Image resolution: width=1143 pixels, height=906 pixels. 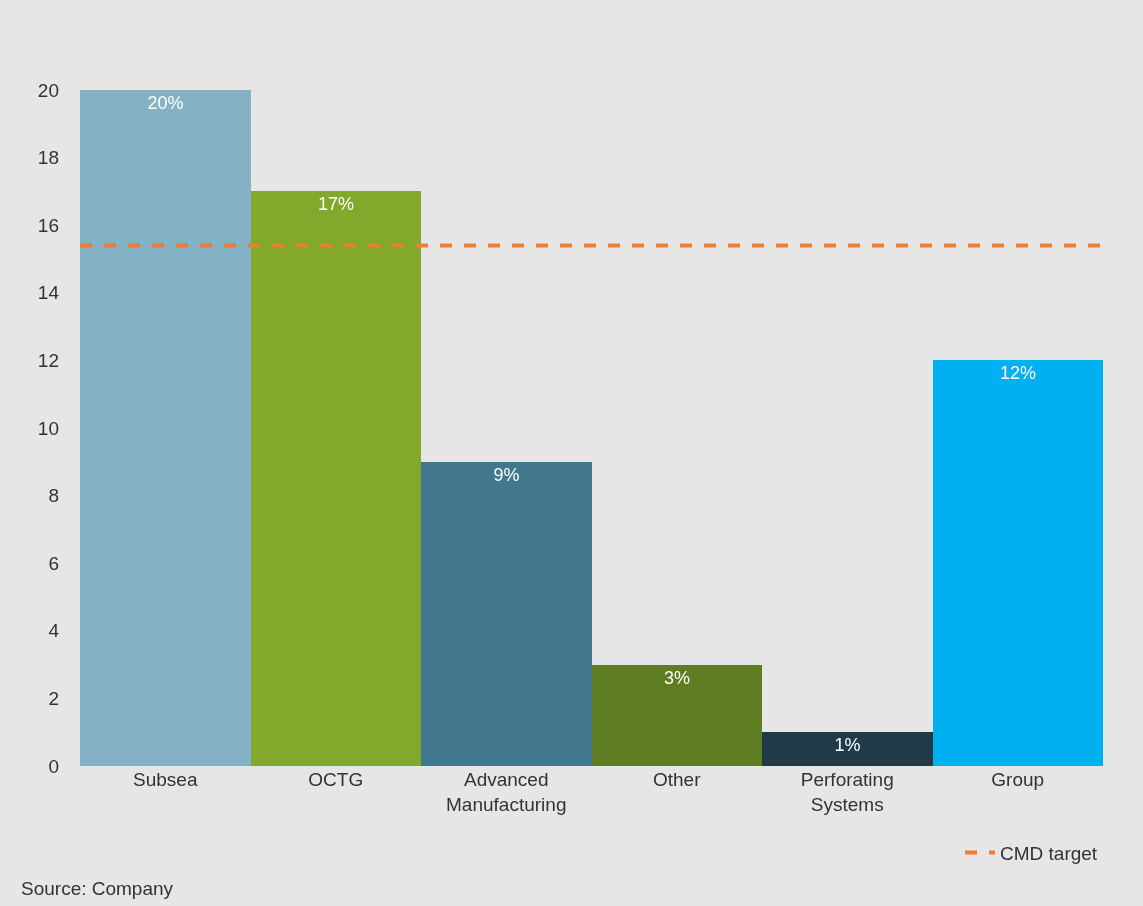 I want to click on y-tick-label: 6, so click(x=53, y=563).